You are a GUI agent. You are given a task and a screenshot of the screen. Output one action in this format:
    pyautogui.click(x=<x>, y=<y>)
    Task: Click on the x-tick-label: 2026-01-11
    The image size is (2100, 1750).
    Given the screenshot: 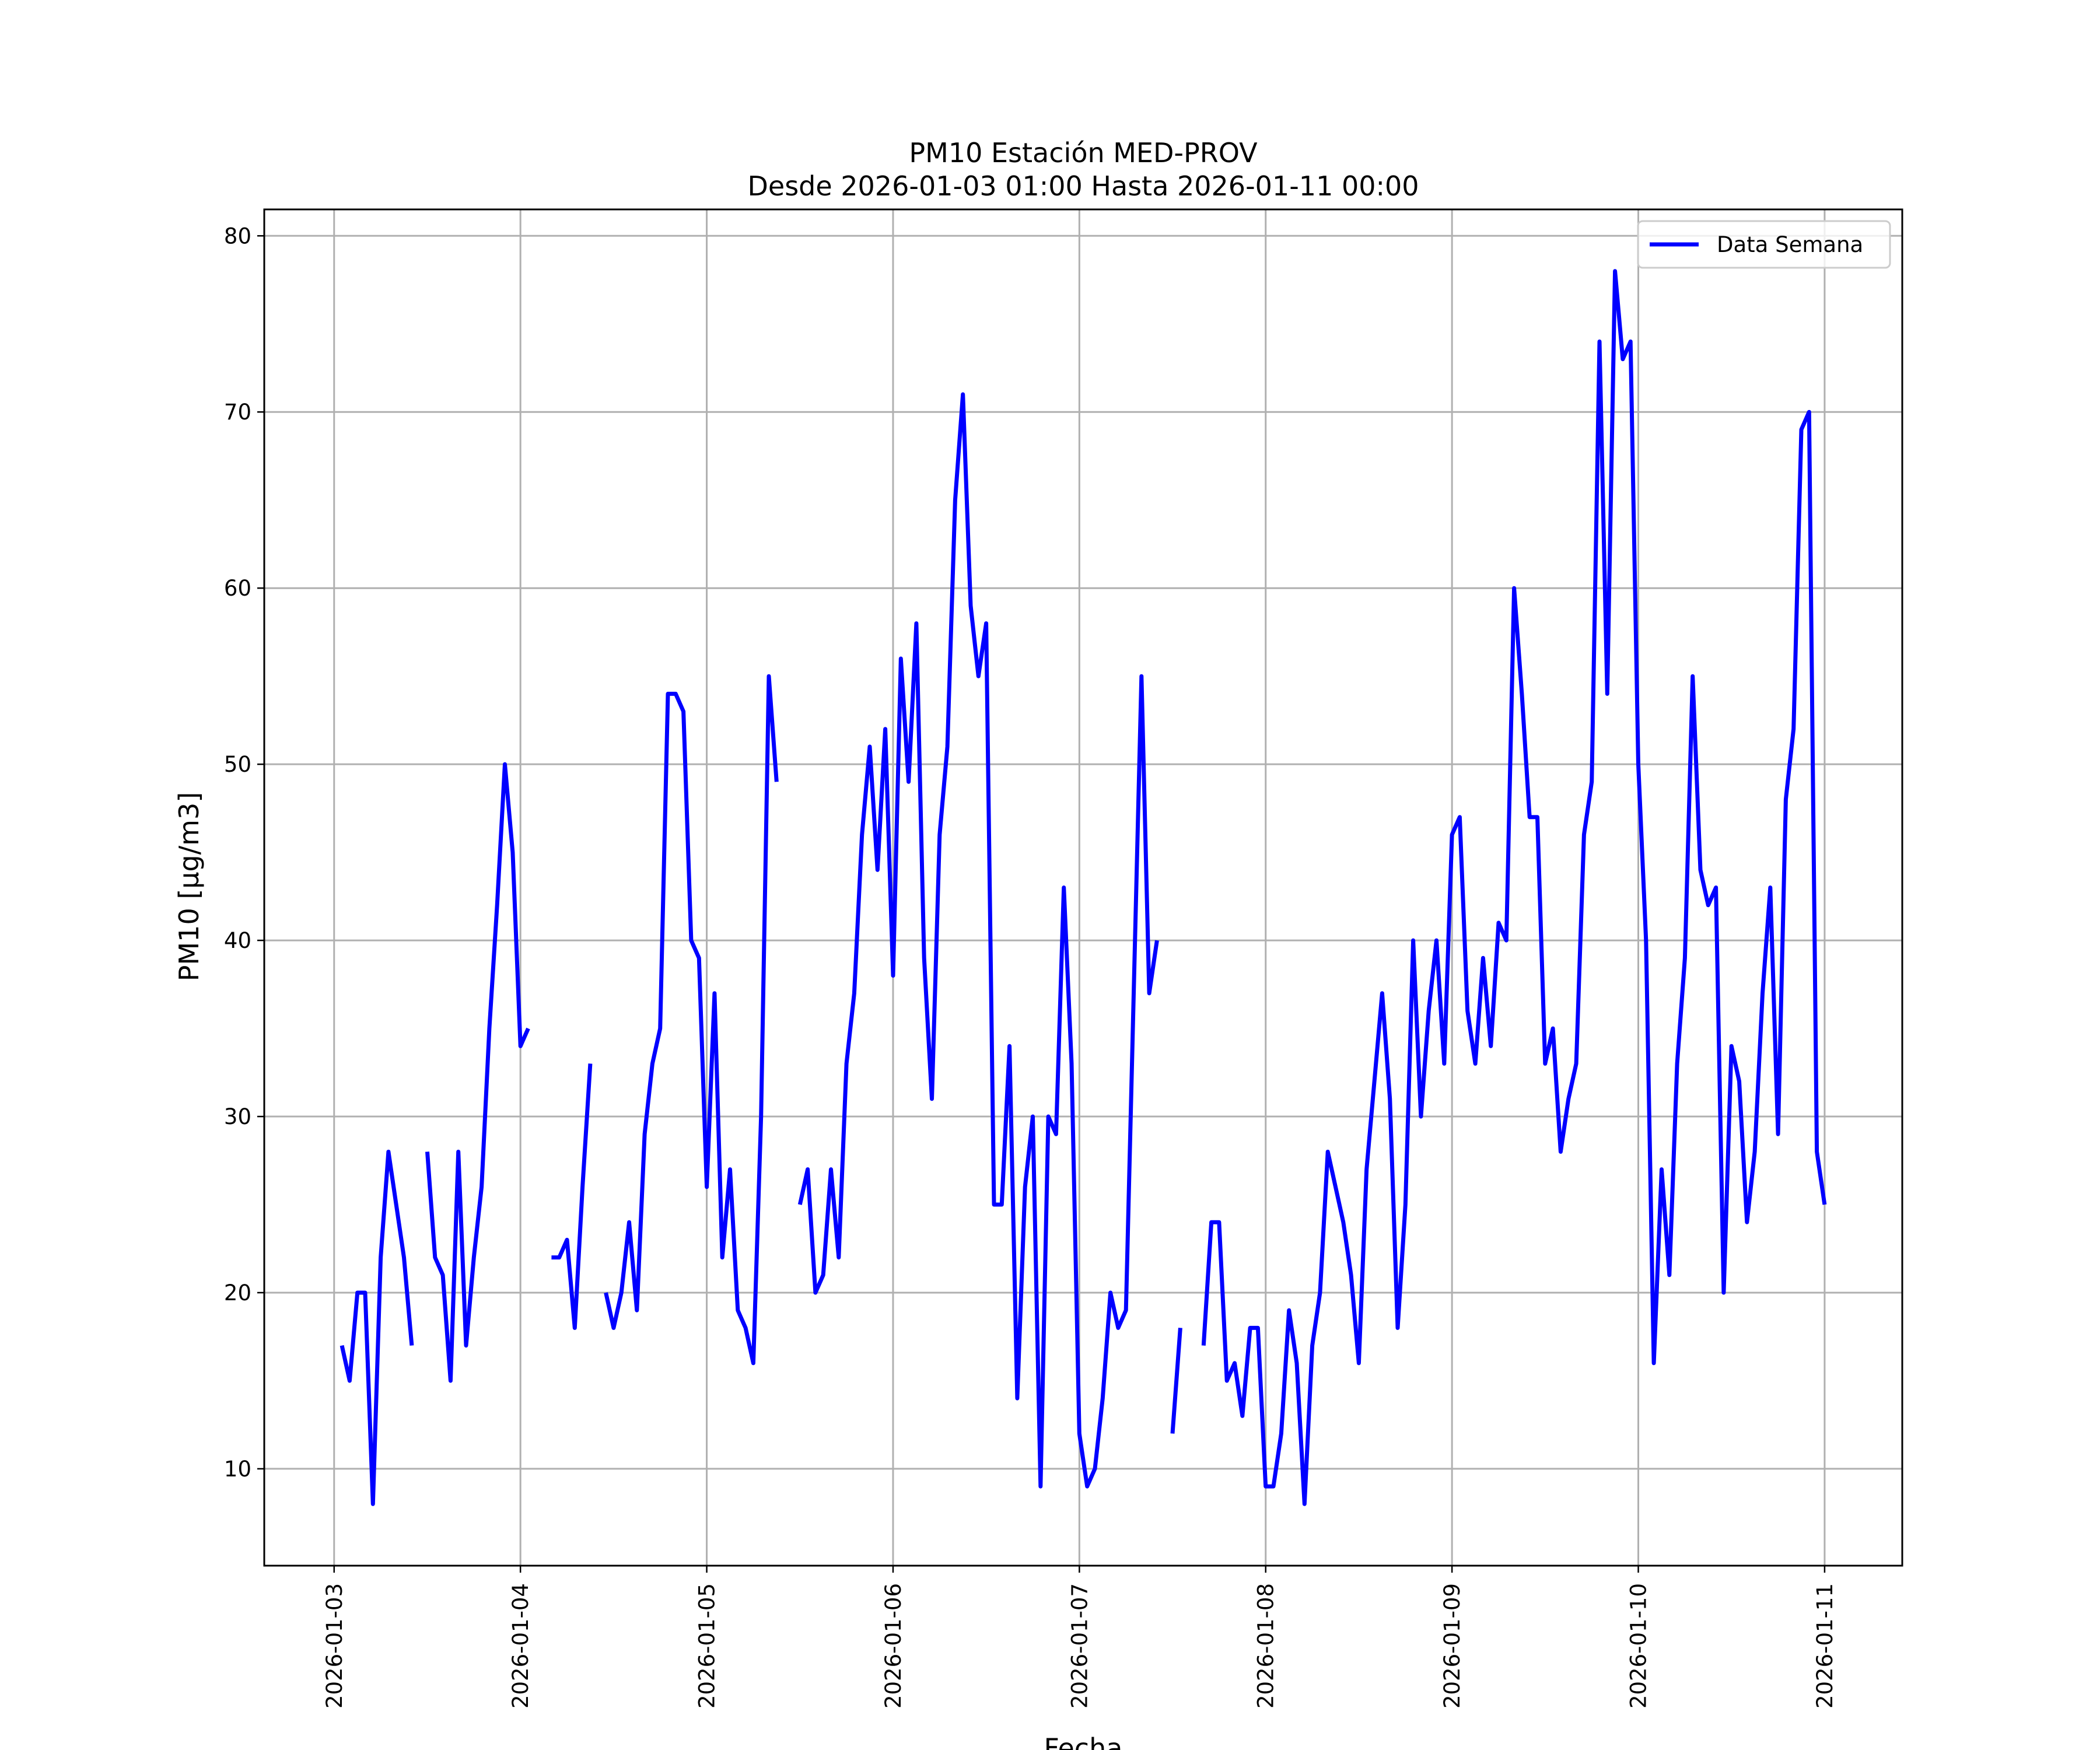 What is the action you would take?
    pyautogui.click(x=1825, y=1646)
    